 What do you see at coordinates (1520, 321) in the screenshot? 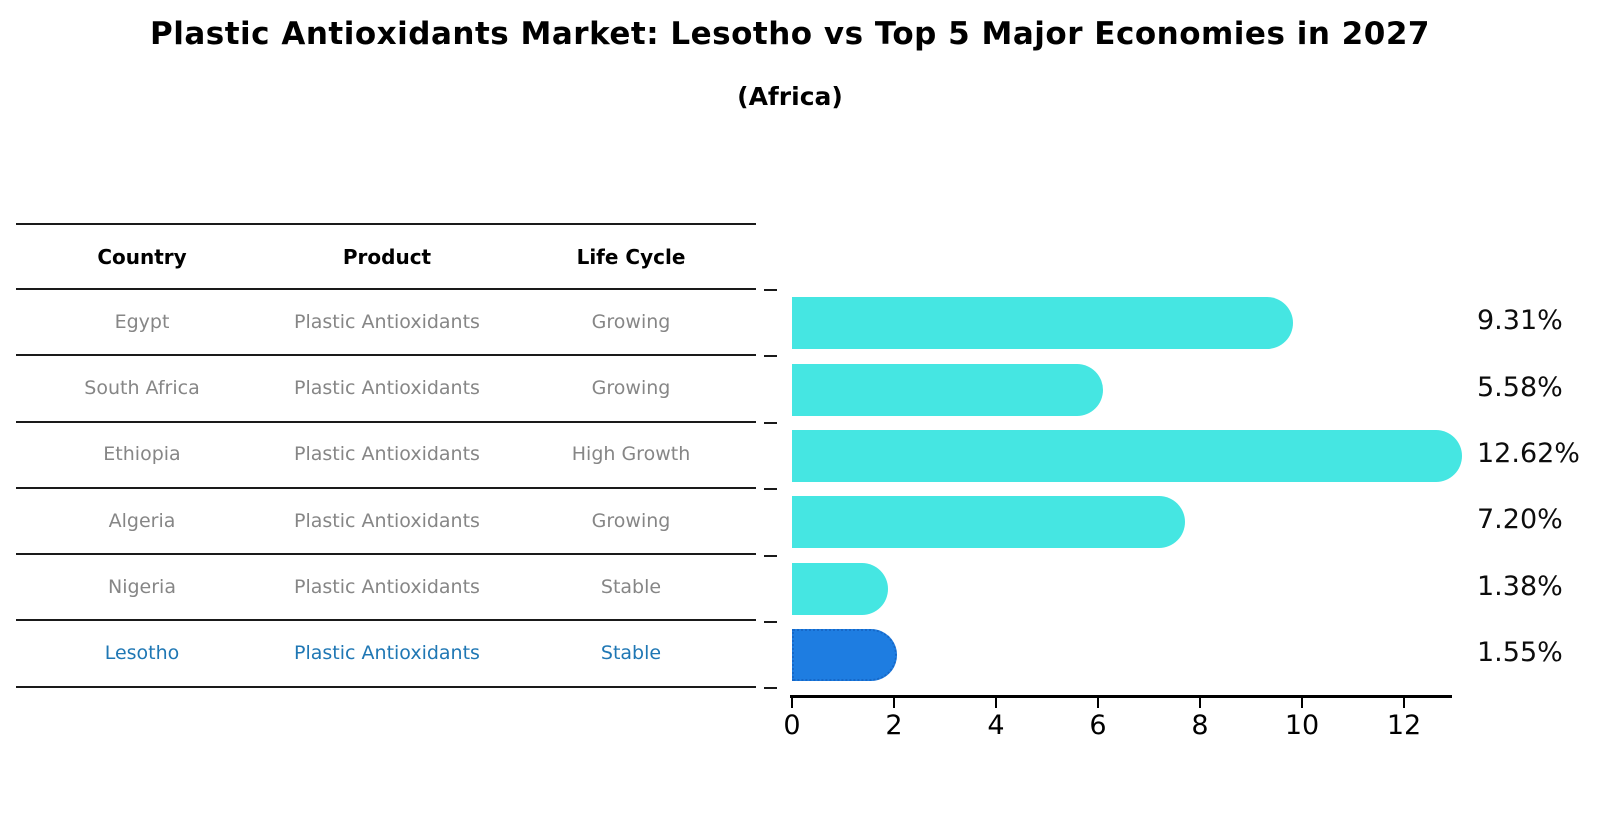
I see `value-label: 9.31%` at bounding box center [1520, 321].